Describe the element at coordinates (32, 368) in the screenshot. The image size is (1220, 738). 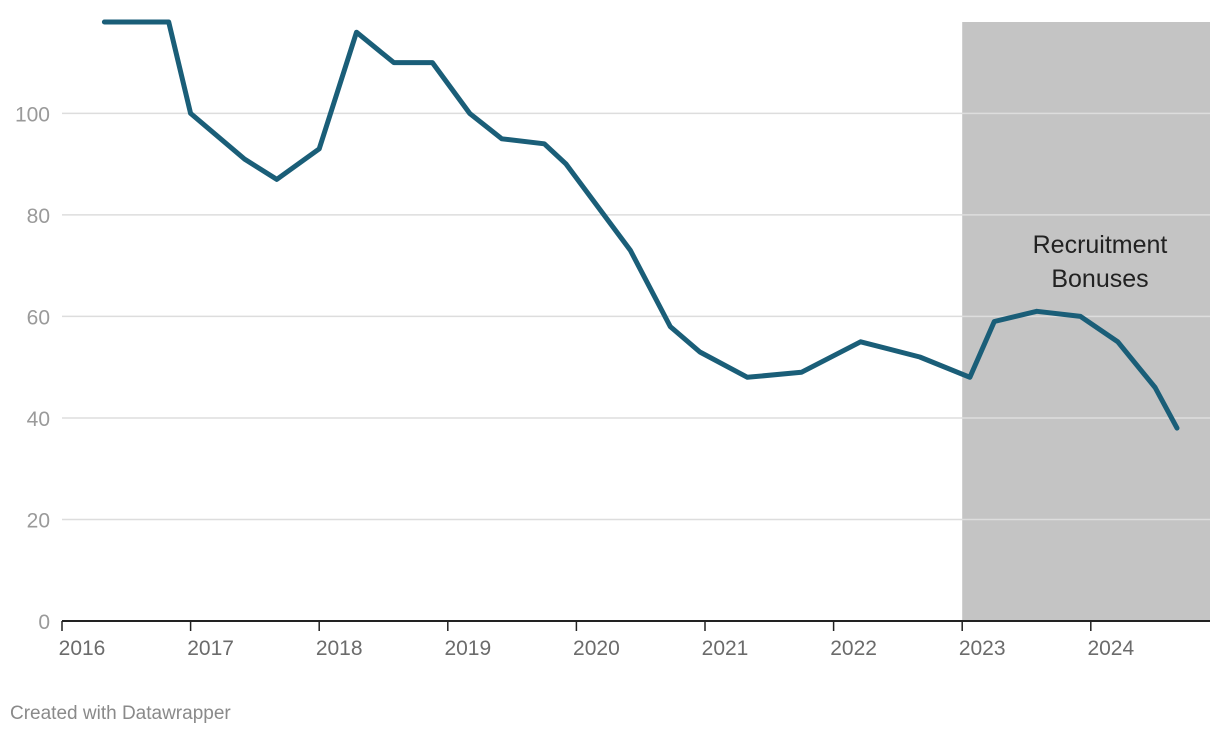
I see `y-axis-tick-labels: 0 20 40 60 80 100` at that location.